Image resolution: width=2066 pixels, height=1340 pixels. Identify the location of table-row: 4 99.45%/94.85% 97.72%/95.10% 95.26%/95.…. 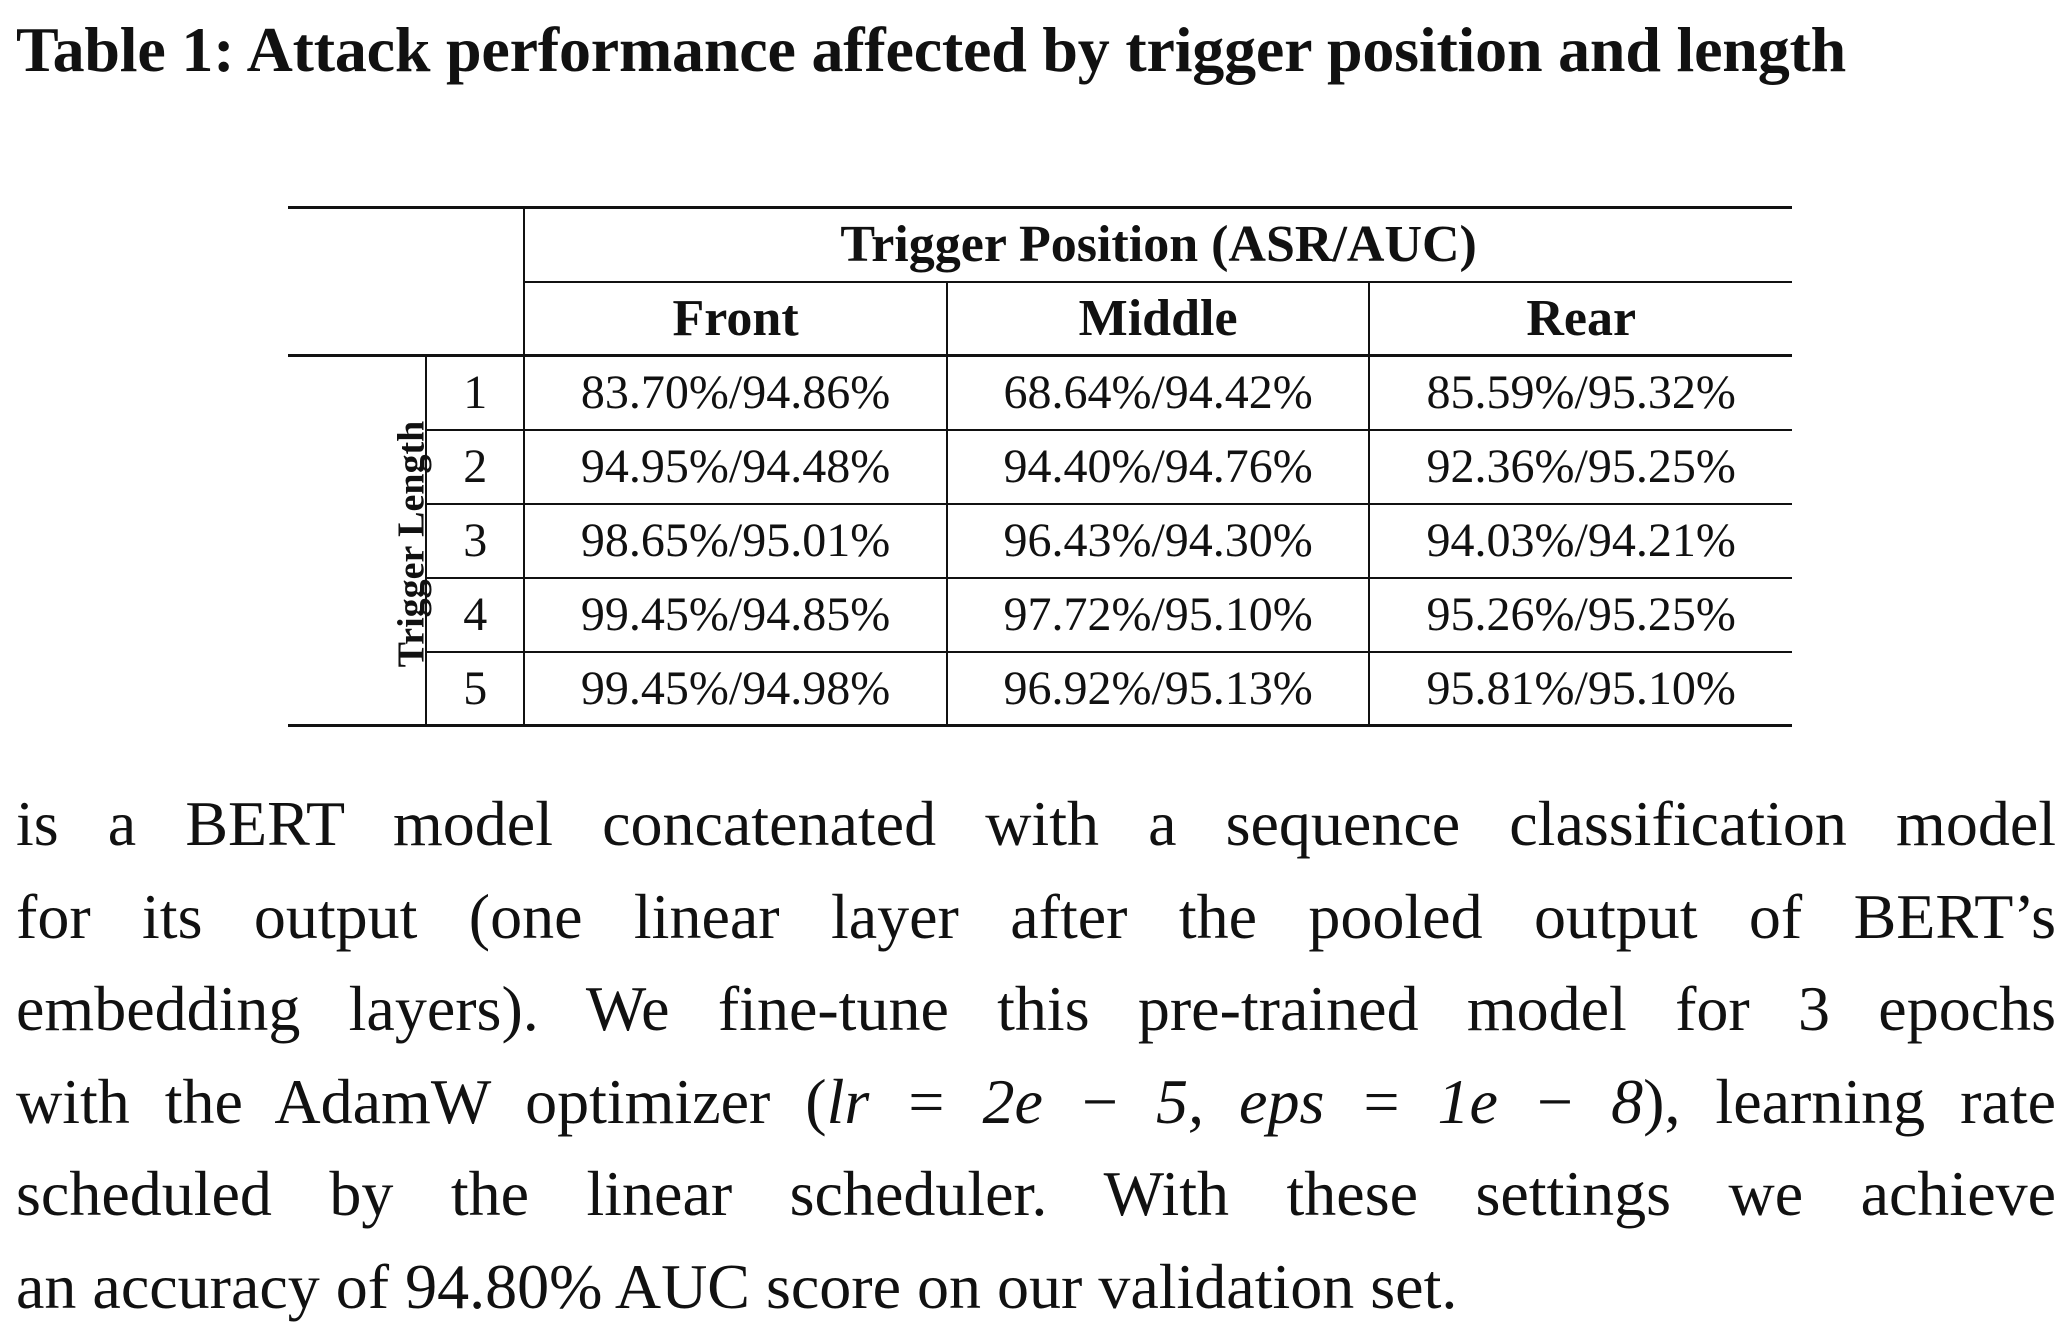
(1040, 614).